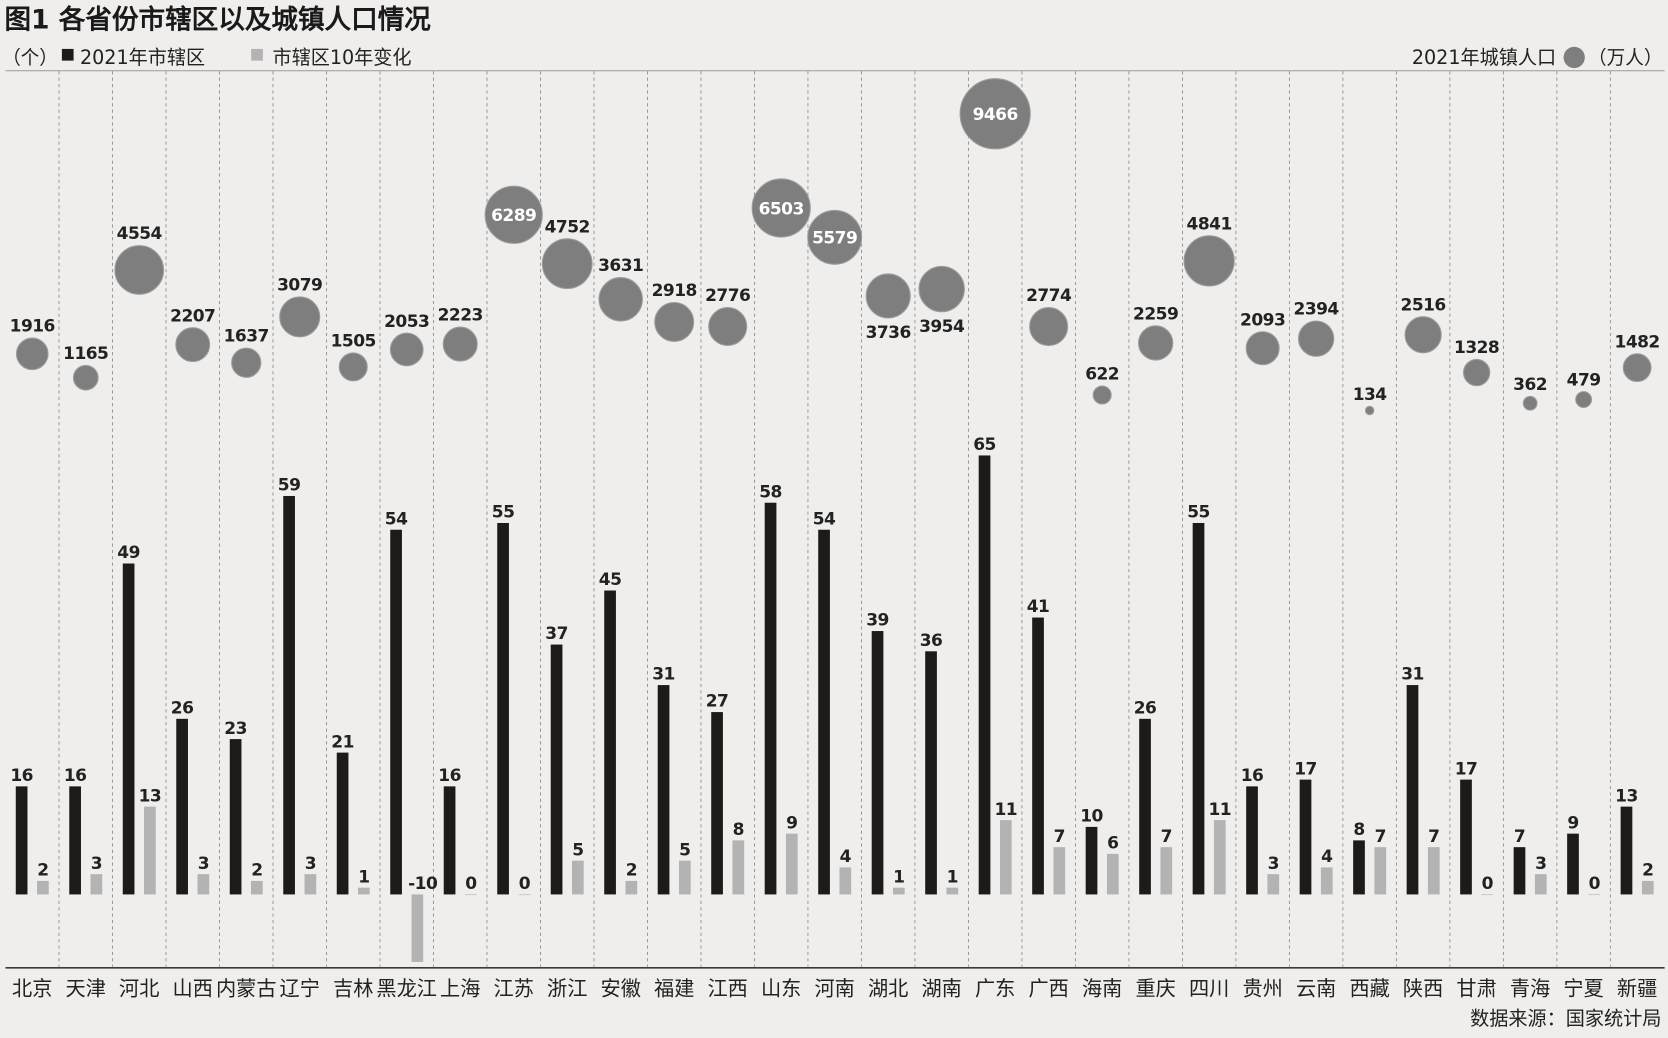  Describe the element at coordinates (1647, 871) in the screenshot. I see `bar-change-label: 2` at that location.